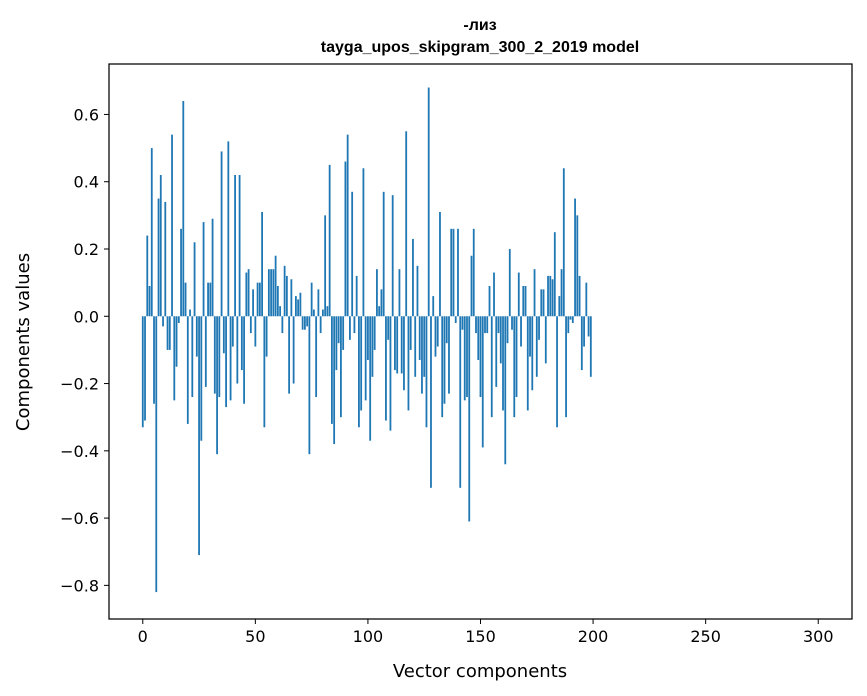 The image size is (867, 696). I want to click on y-tick-label: 0.2, so click(86, 249).